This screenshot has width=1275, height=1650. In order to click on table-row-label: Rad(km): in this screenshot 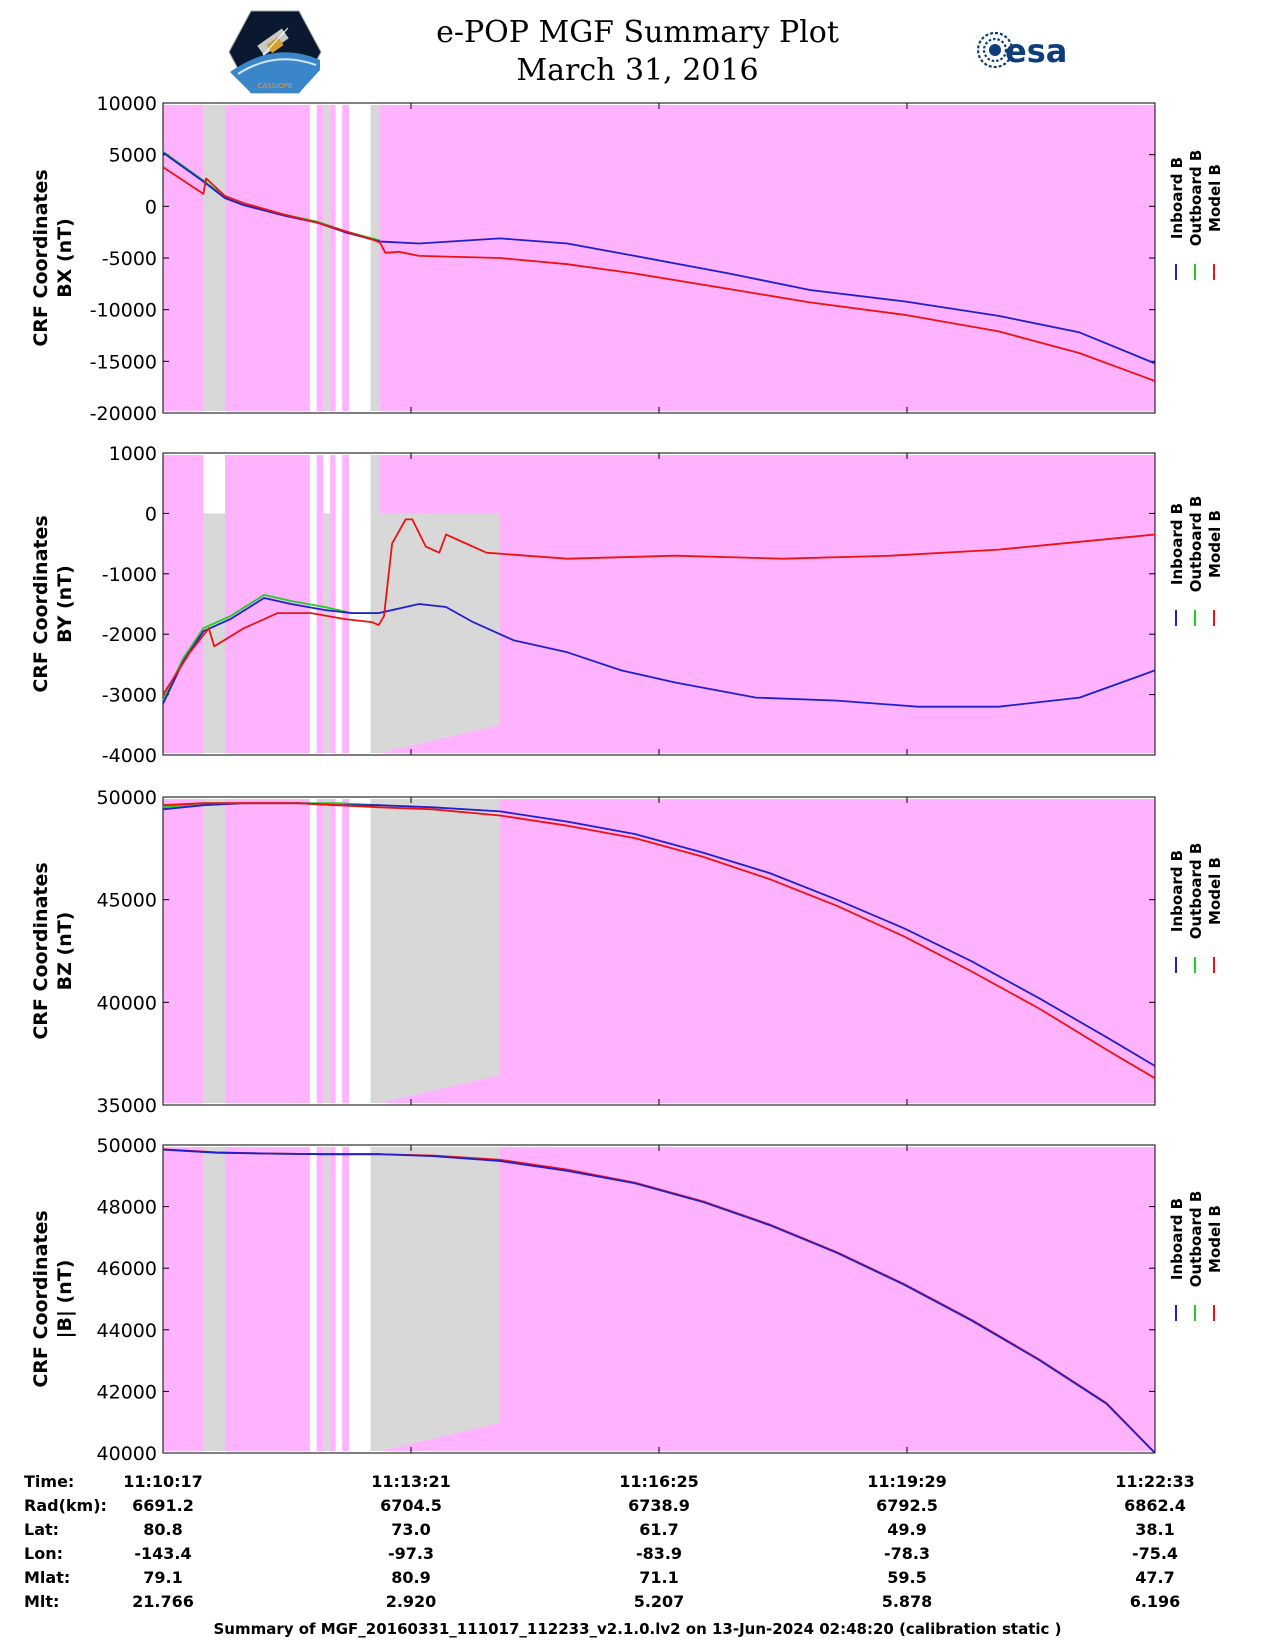, I will do `click(65, 1505)`.